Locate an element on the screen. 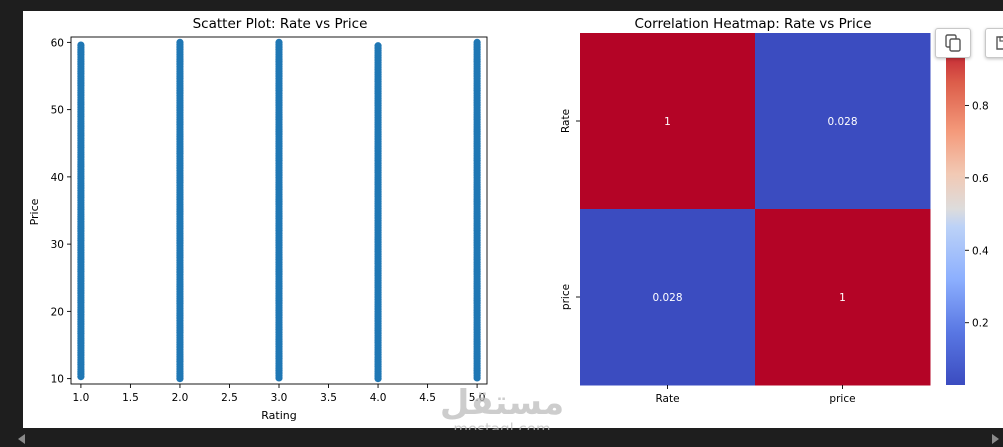  heatmap-col-label: Rate is located at coordinates (667, 399).